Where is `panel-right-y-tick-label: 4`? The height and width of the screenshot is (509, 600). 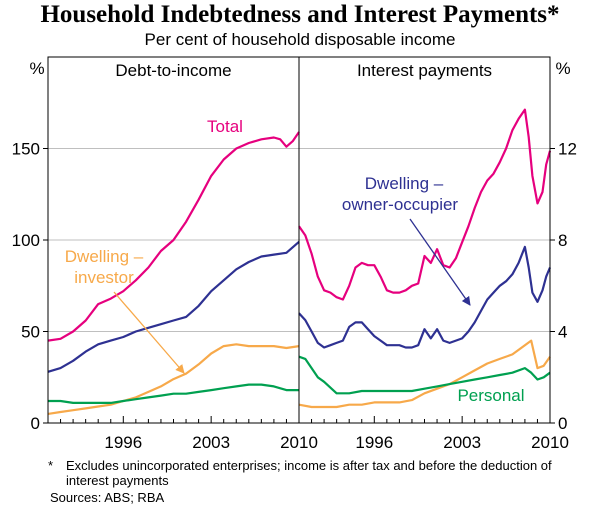 panel-right-y-tick-label: 4 is located at coordinates (562, 332).